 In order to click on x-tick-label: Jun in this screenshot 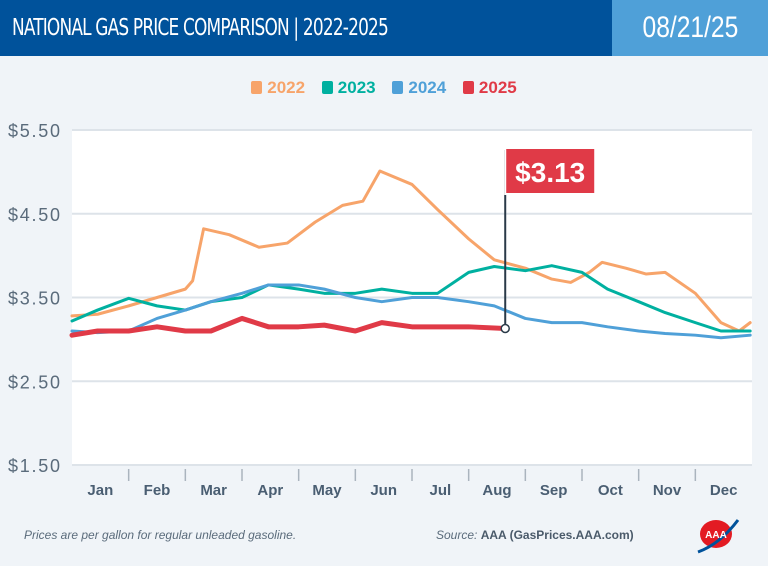, I will do `click(383, 490)`.